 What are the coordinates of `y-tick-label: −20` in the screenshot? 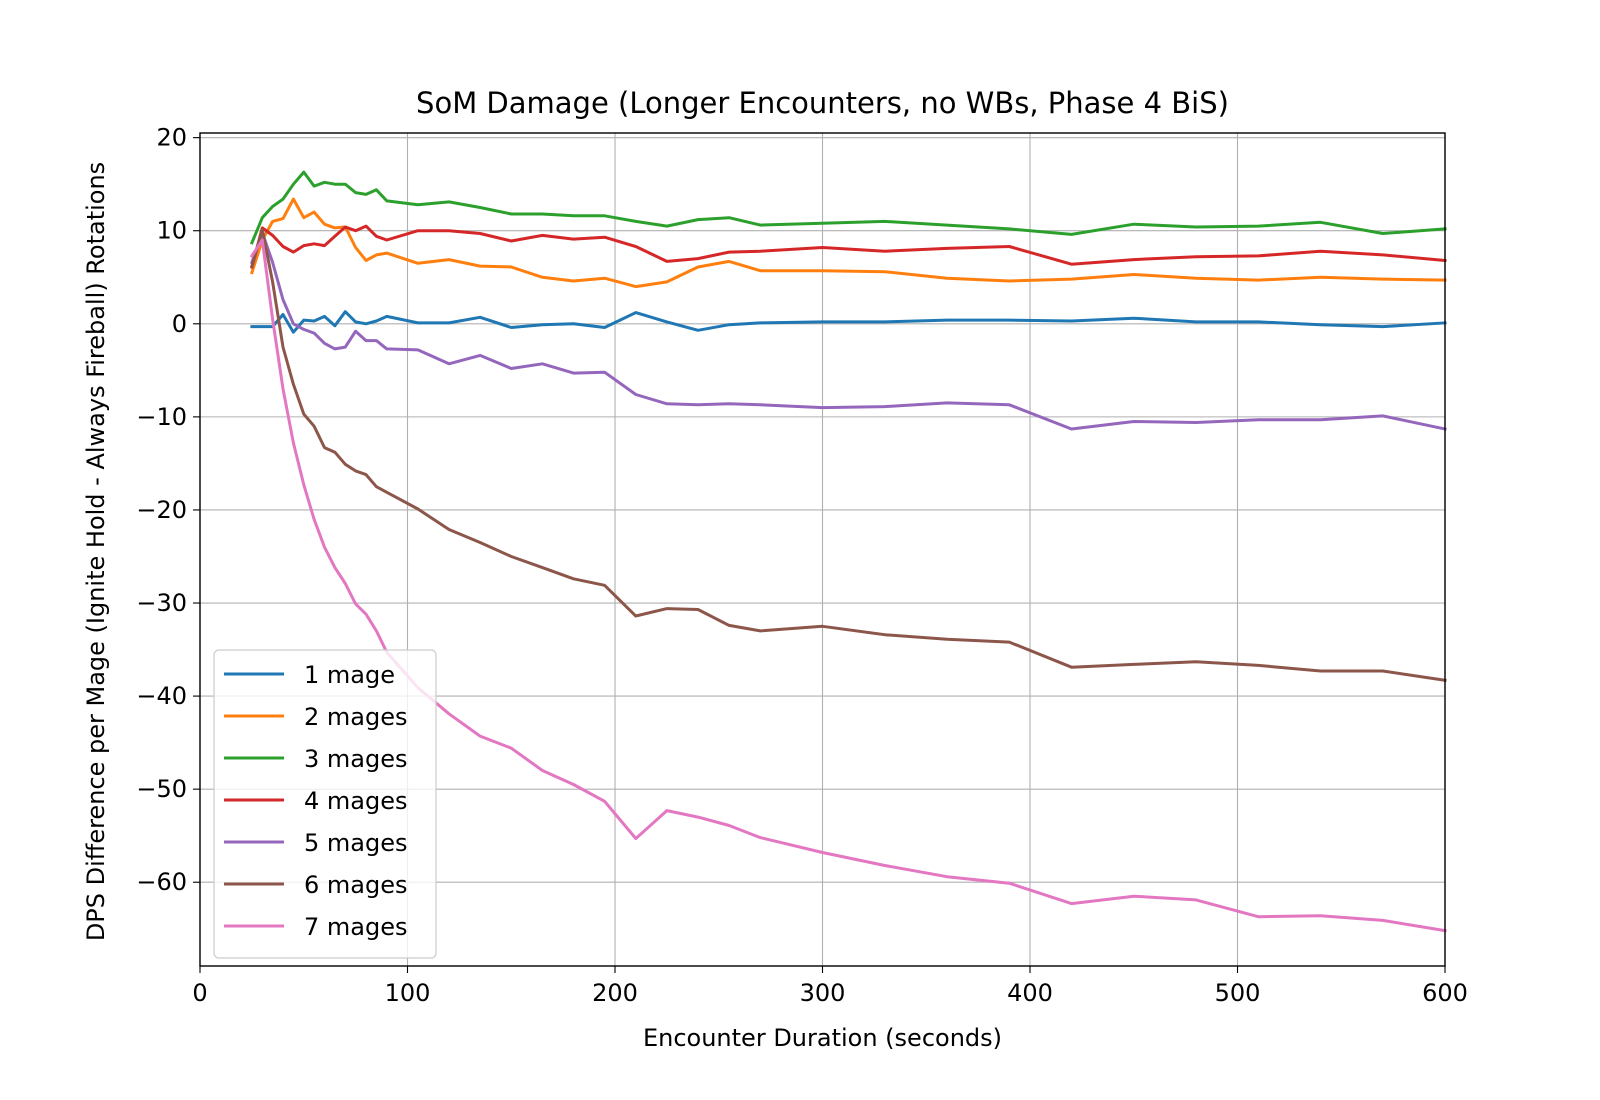 It's located at (161, 510).